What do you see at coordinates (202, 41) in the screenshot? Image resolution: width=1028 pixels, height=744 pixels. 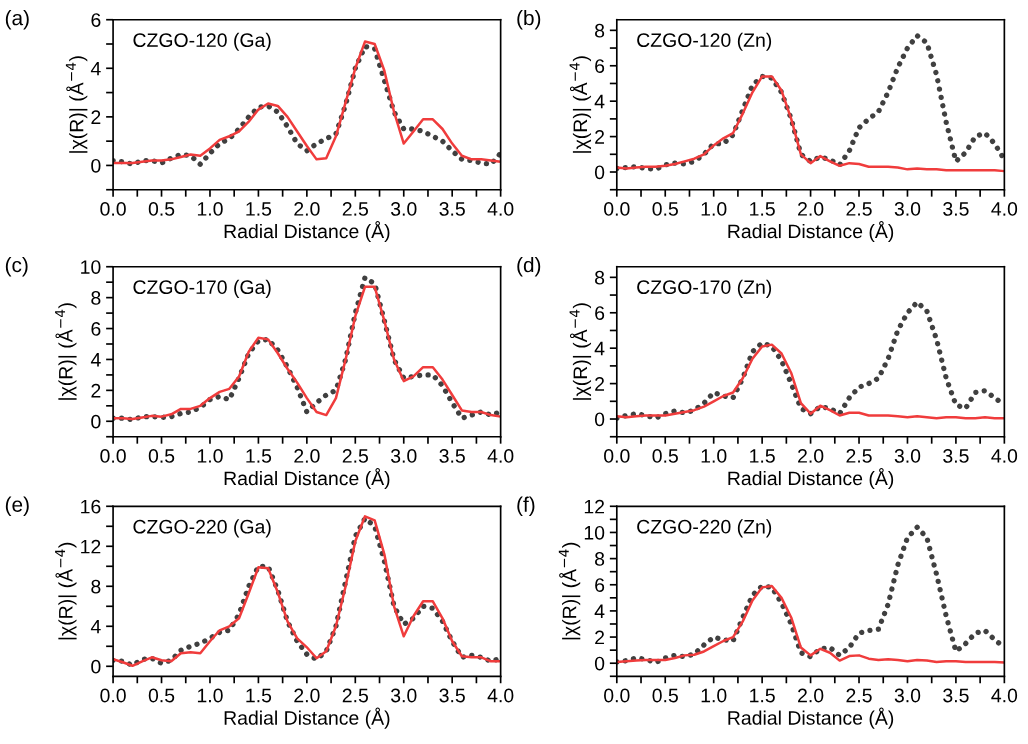 I see `text: CZGO-120 (Ga)` at bounding box center [202, 41].